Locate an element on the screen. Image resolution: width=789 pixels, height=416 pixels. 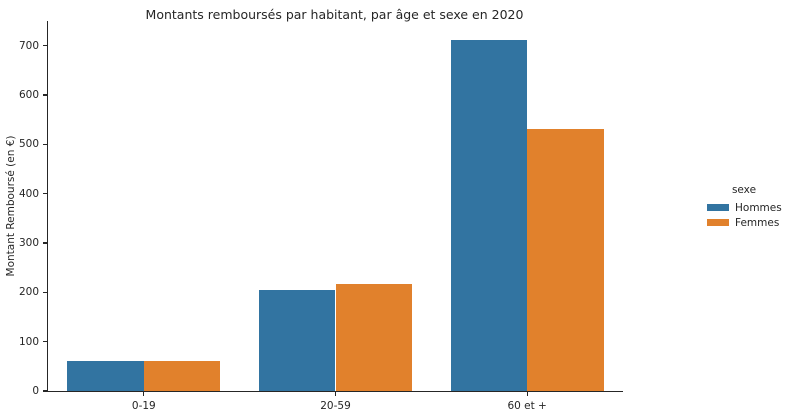
legend-items: Hommes Femmes is located at coordinates (744, 215).